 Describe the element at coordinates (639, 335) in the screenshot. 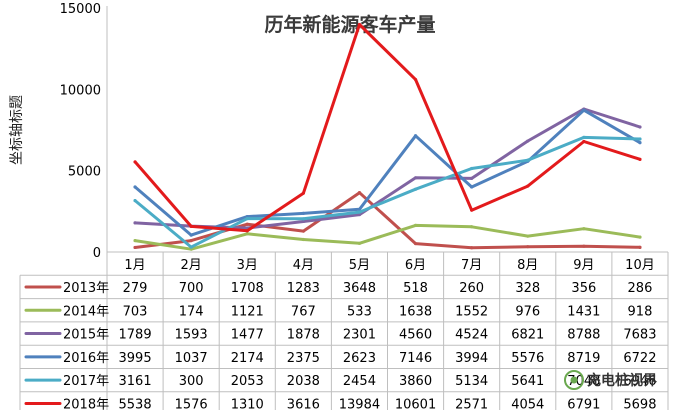

I see `data-table-cell: 7683` at that location.